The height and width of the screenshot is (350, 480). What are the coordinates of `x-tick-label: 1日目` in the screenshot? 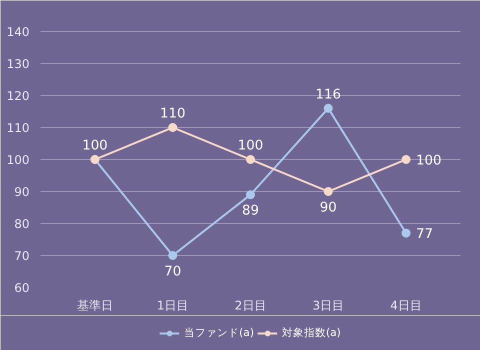 It's located at (172, 305).